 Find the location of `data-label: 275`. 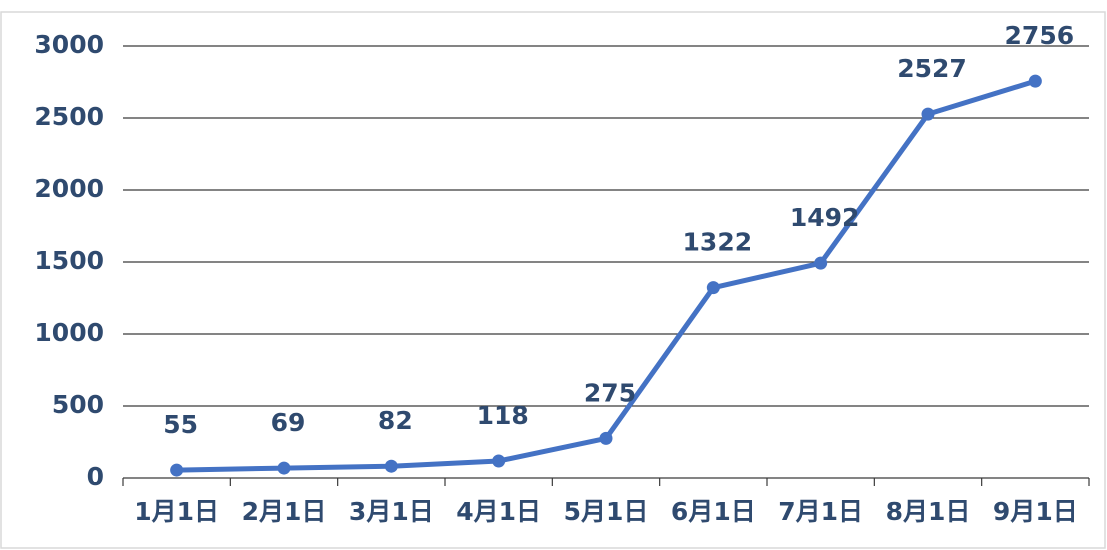

data-label: 275 is located at coordinates (610, 392).